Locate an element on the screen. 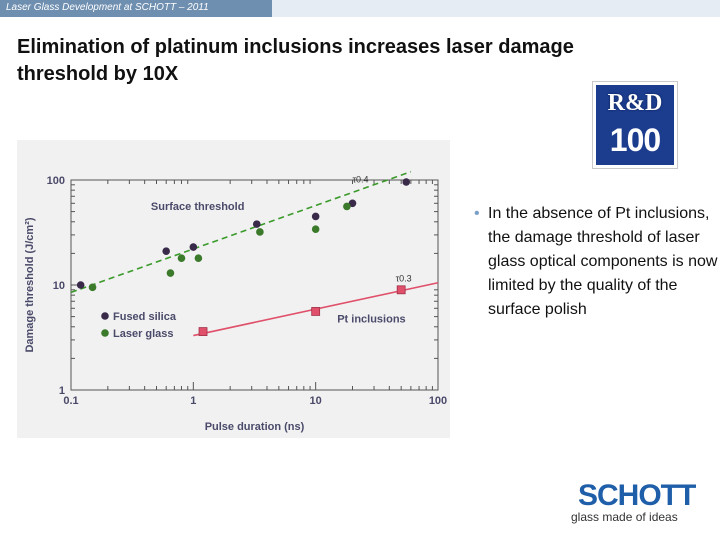 The image size is (720, 540). x-tick-label: 10 is located at coordinates (316, 401).